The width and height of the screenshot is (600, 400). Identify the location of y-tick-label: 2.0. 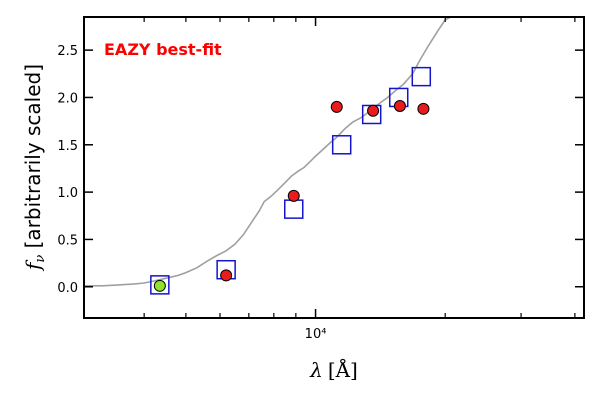
(67, 98).